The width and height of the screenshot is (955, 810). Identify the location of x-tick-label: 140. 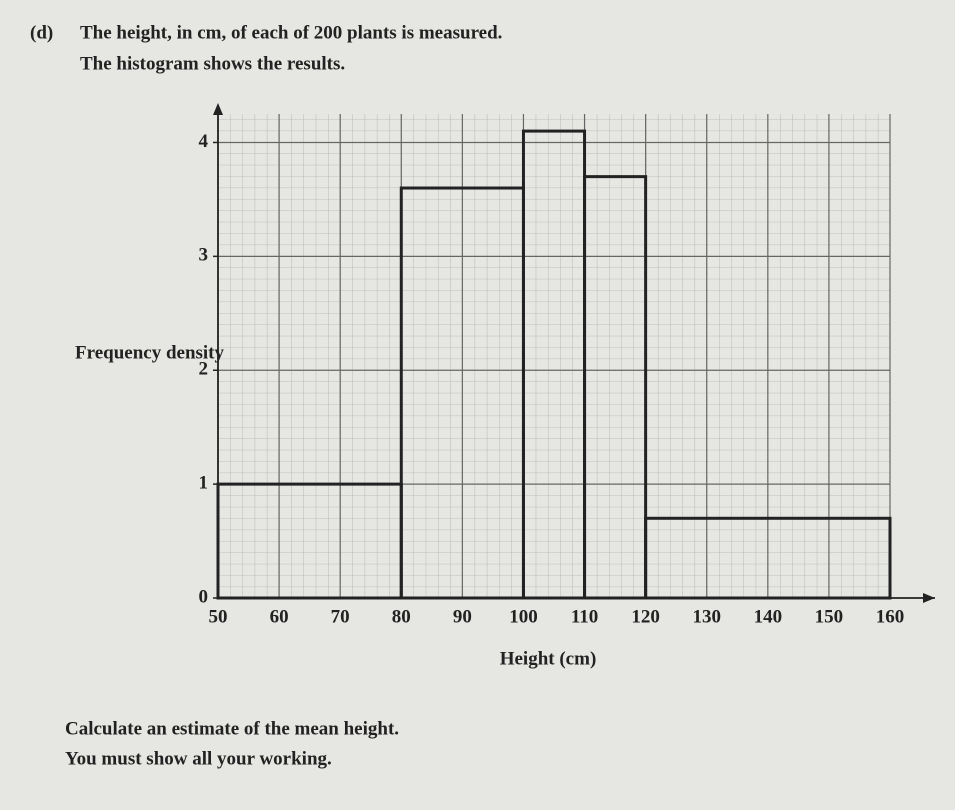
(768, 616).